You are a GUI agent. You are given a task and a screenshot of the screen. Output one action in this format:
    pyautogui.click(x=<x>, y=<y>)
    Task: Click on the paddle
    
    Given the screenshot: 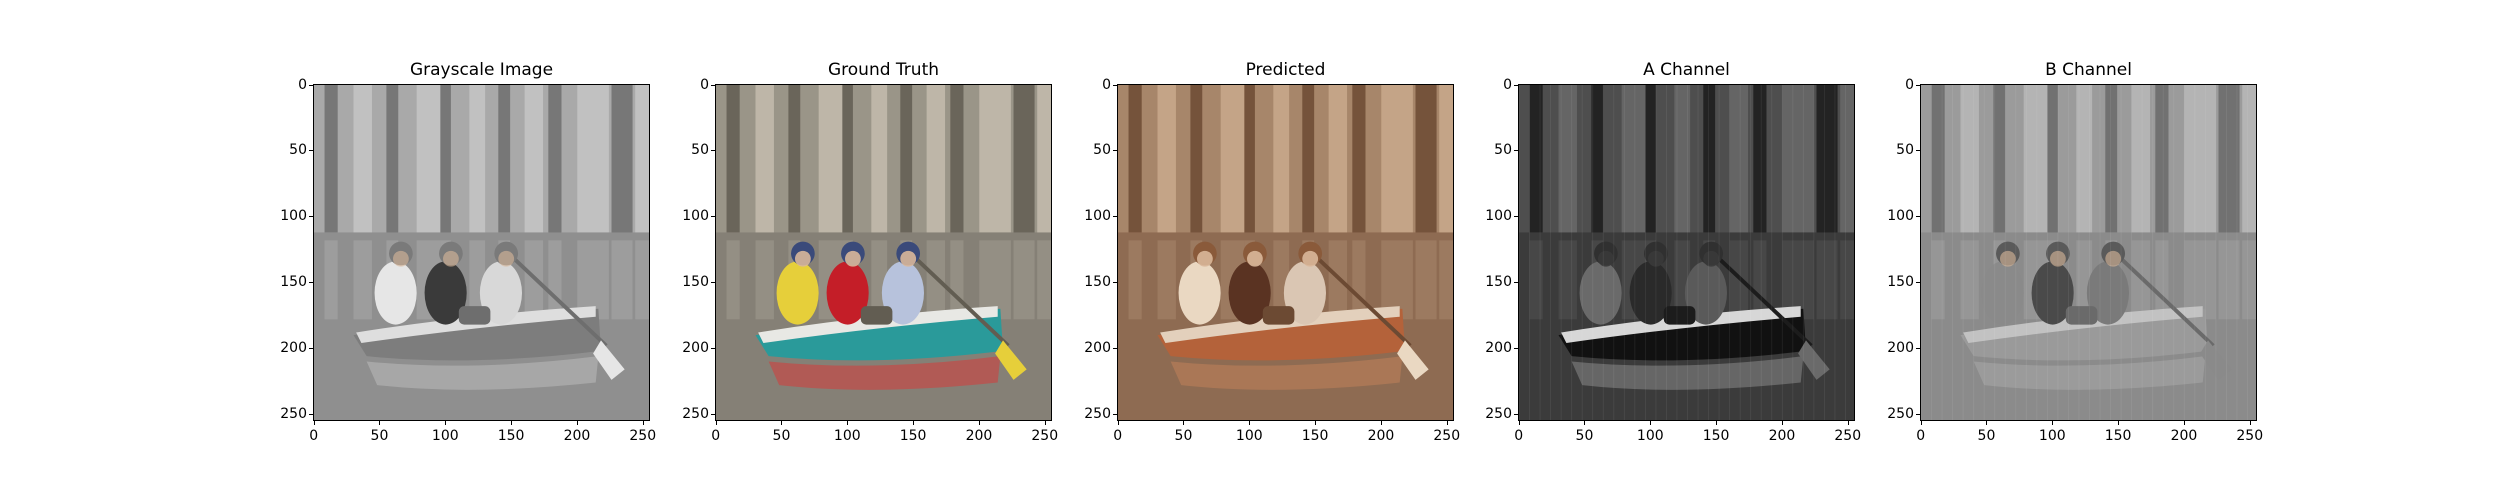 What is the action you would take?
    pyautogui.click(x=559, y=301)
    